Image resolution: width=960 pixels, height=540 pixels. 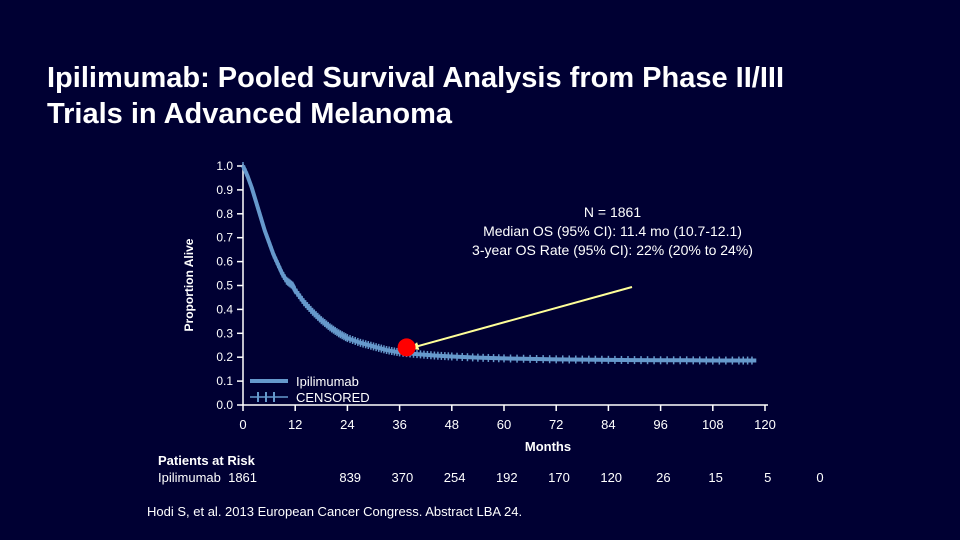 I want to click on risk-count-4: 192, so click(x=507, y=477).